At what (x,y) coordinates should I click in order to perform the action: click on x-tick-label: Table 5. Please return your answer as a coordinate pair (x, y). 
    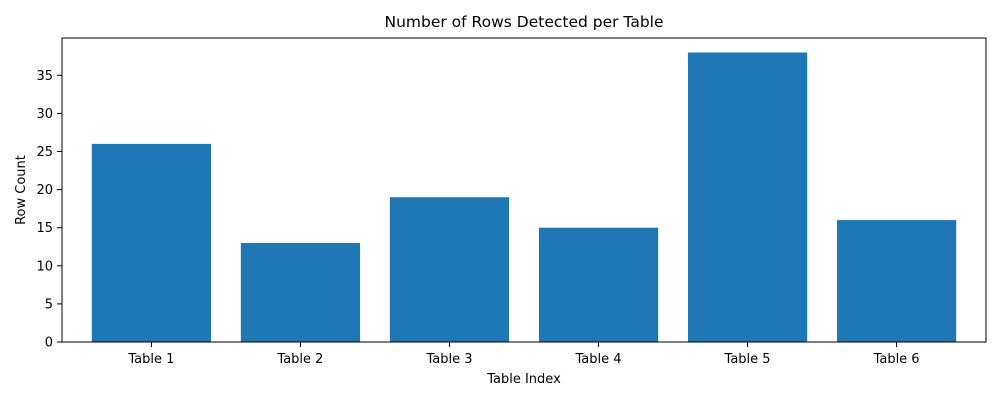
    Looking at the image, I should click on (747, 359).